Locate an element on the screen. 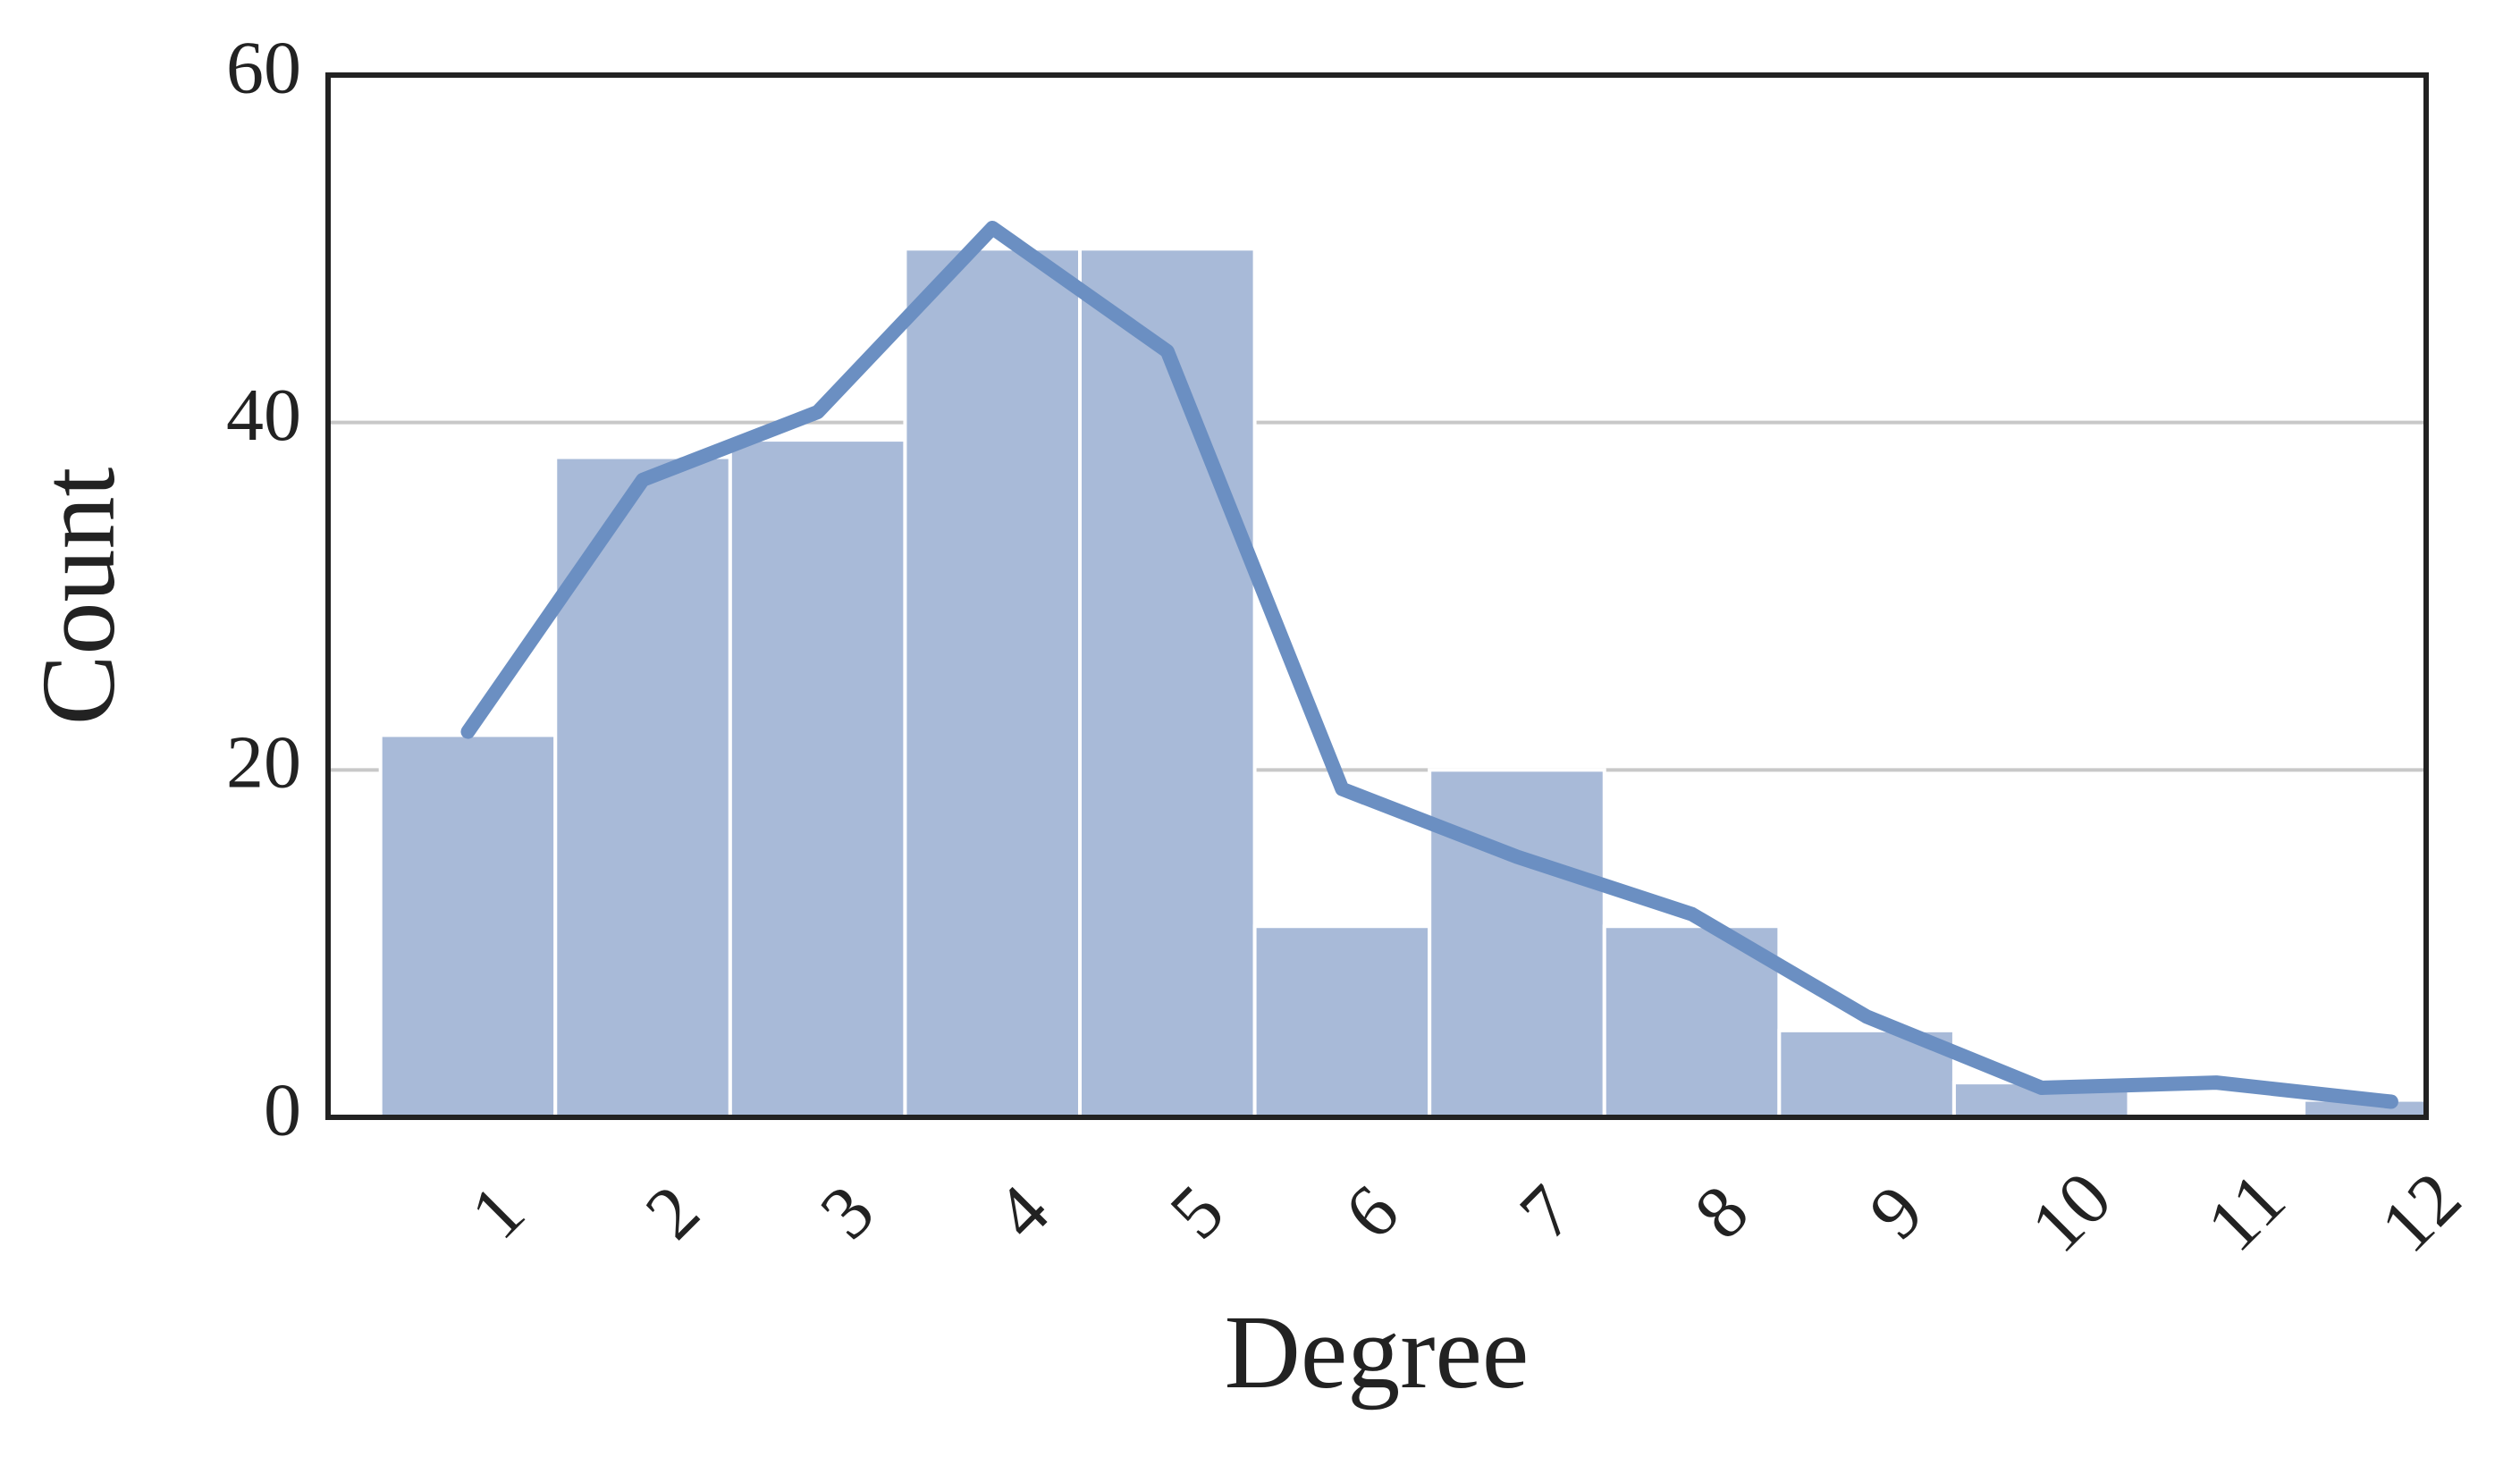 The height and width of the screenshot is (1457, 2520). x-tick-label: 6 is located at coordinates (1371, 1211).